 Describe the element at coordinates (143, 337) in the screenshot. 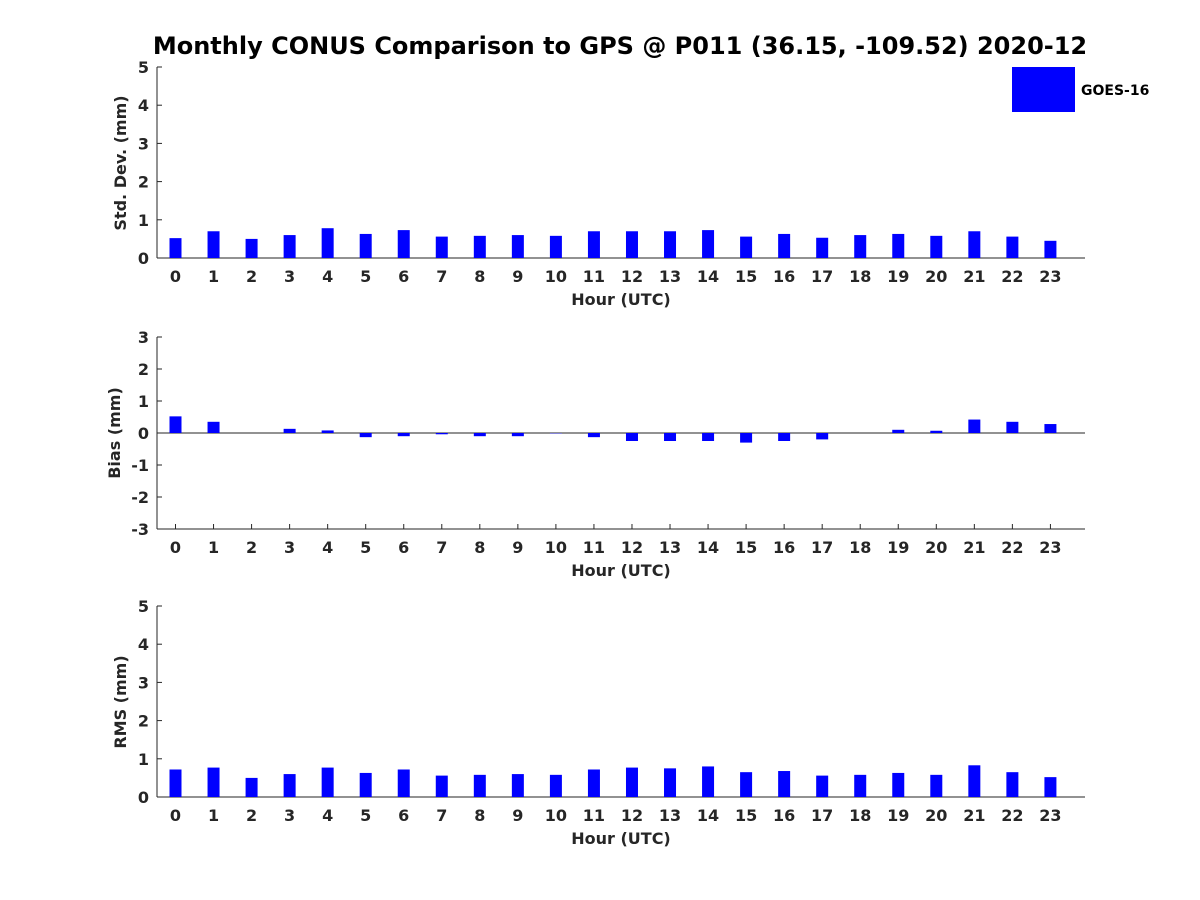

I see `y-tick-label: 3` at that location.